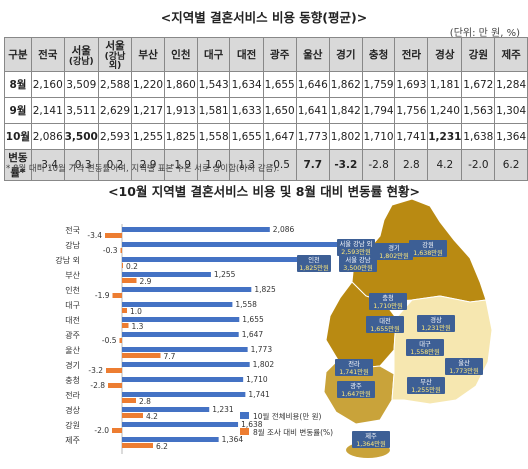 This screenshot has width=528, height=469. What do you see at coordinates (72, 305) in the screenshot?
I see `category-label: 대구` at bounding box center [72, 305].